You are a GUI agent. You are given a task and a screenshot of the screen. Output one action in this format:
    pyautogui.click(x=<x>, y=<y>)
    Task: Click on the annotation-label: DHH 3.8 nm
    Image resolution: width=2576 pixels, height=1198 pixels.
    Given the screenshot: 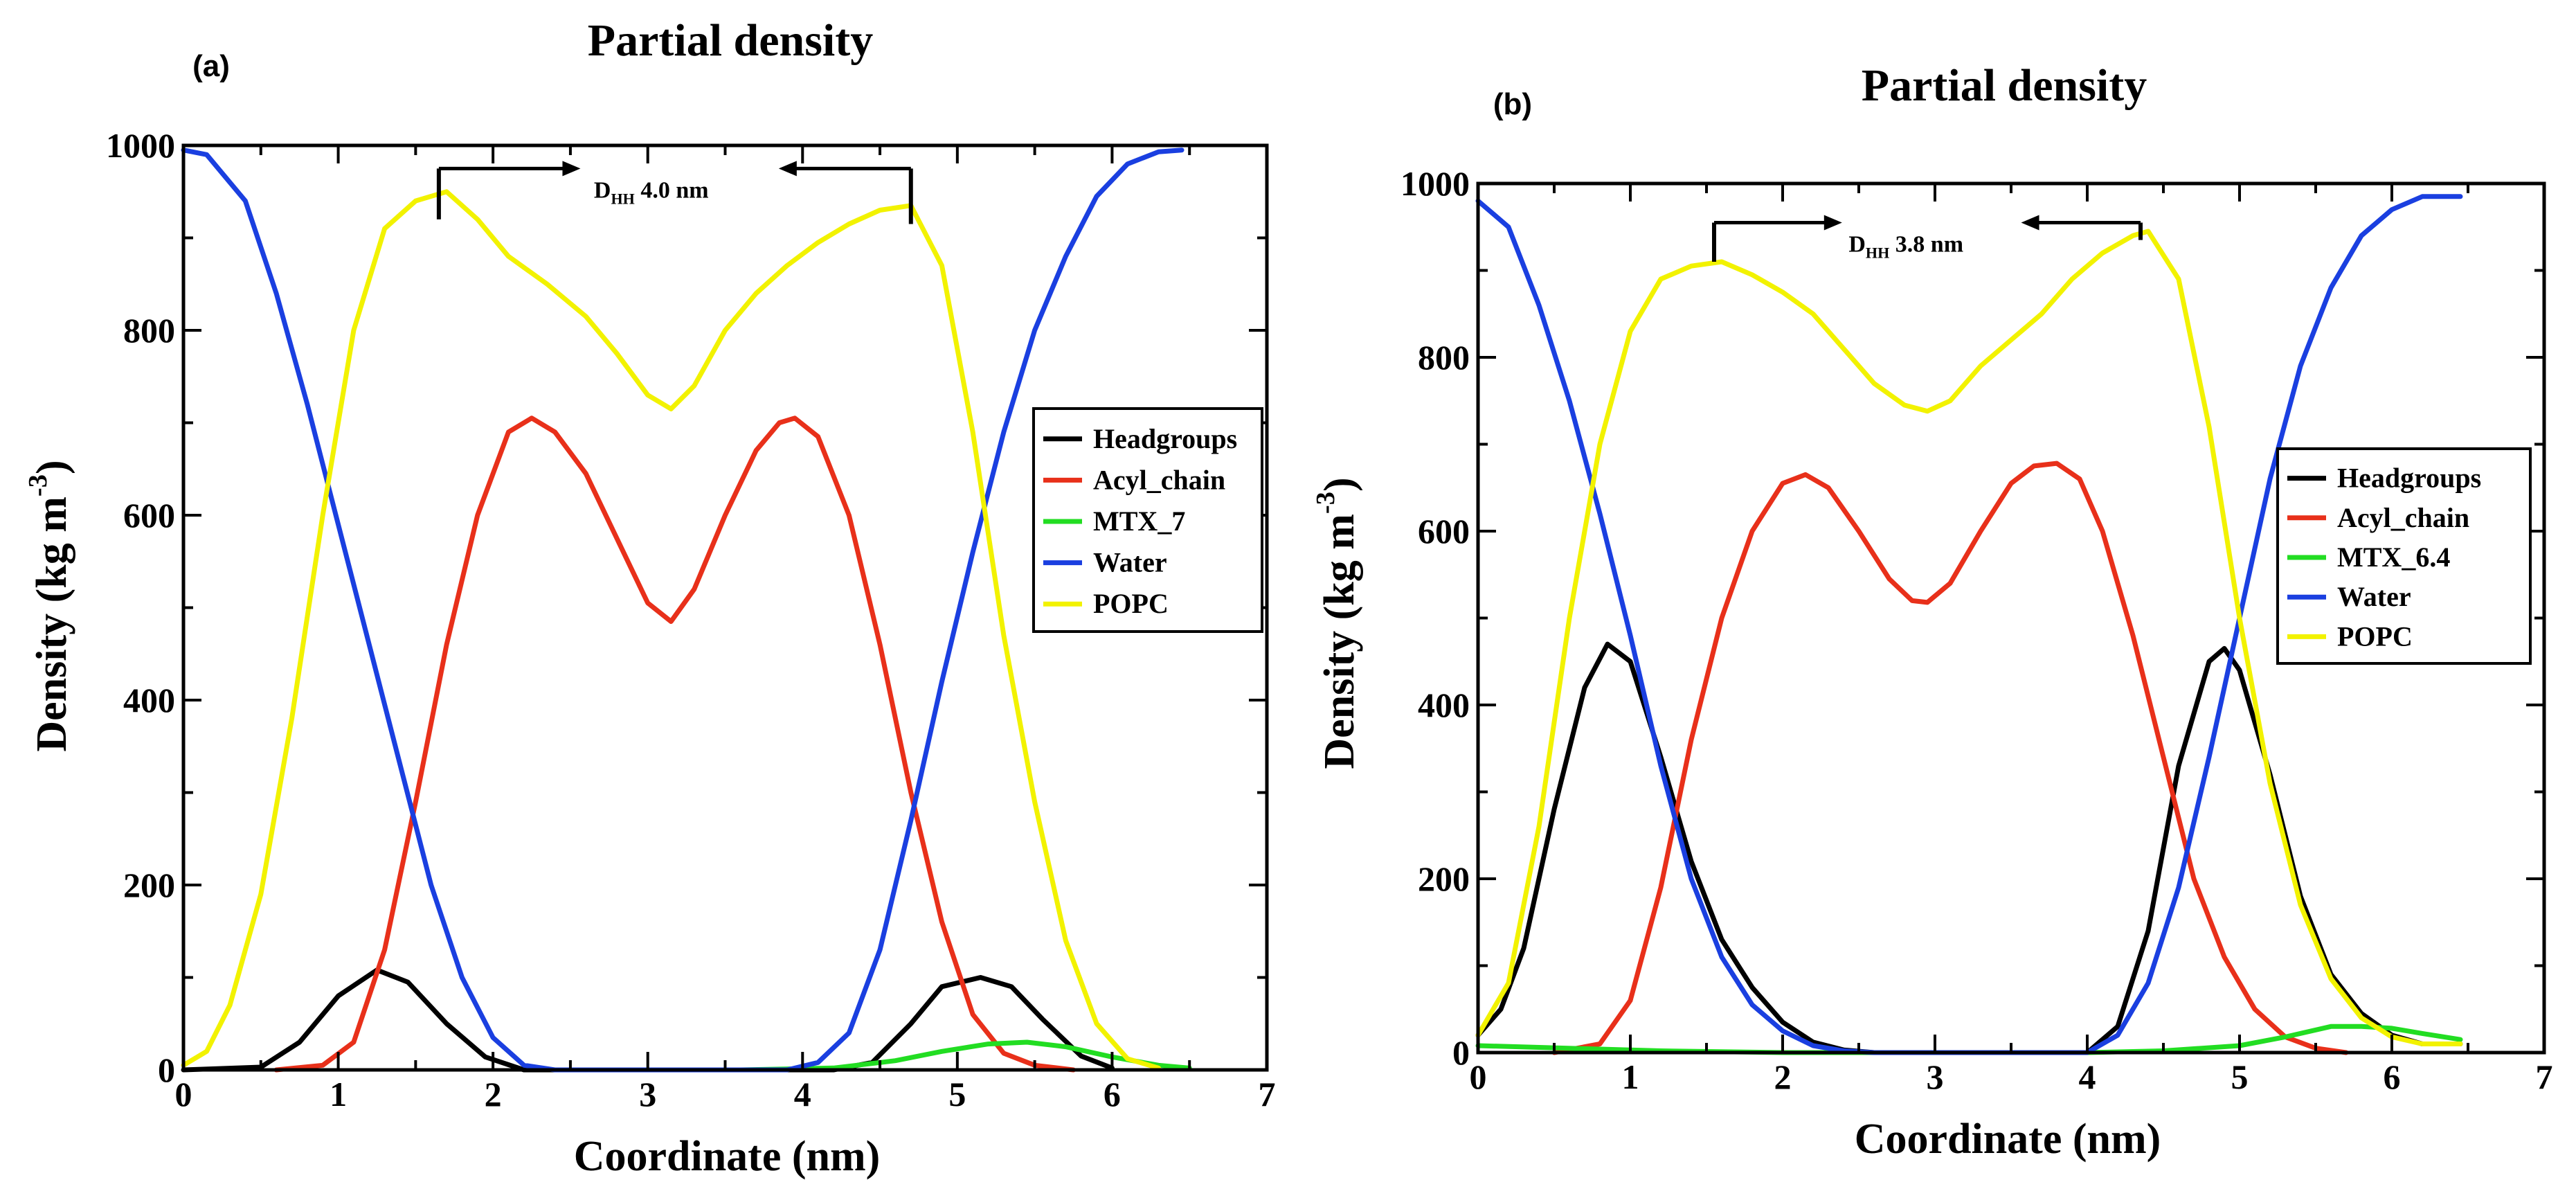 What is the action you would take?
    pyautogui.click(x=1905, y=246)
    